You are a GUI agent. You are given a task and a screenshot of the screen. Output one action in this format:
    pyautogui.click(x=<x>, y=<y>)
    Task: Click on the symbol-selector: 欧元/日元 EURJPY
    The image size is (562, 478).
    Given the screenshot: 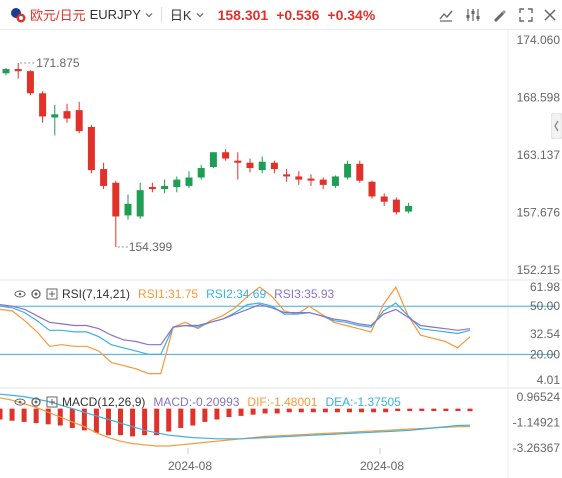 What is the action you would take?
    pyautogui.click(x=76, y=15)
    